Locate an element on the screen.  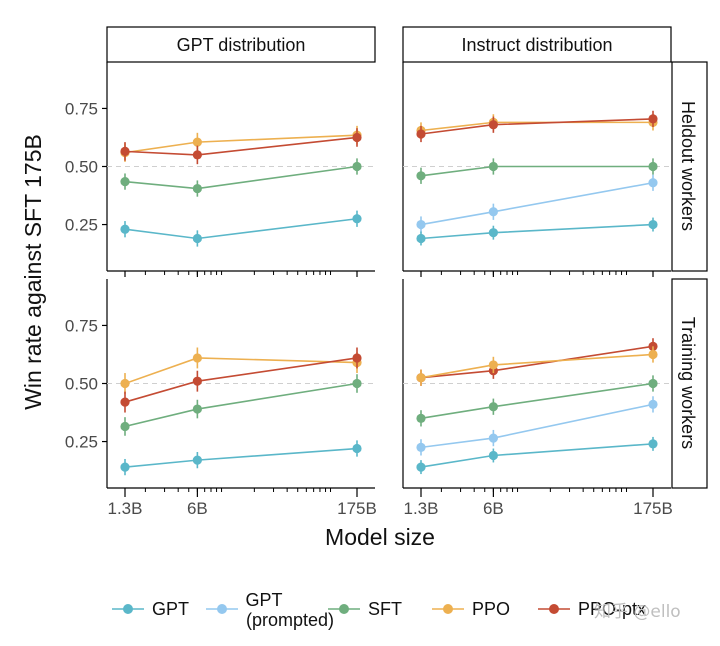
strip-heldout-workers is located at coordinates (689, 166).